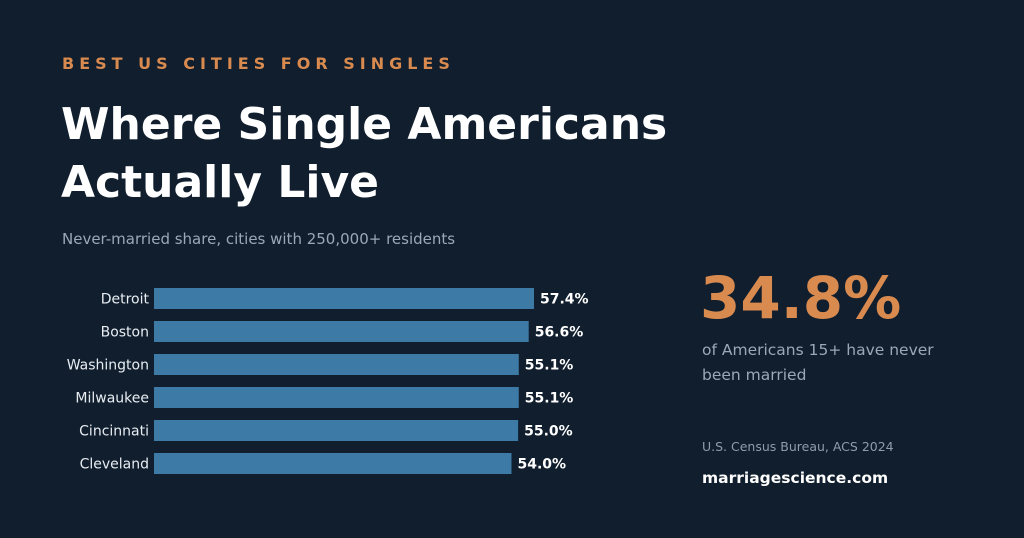  I want to click on category-label: Cincinnati, so click(114, 432).